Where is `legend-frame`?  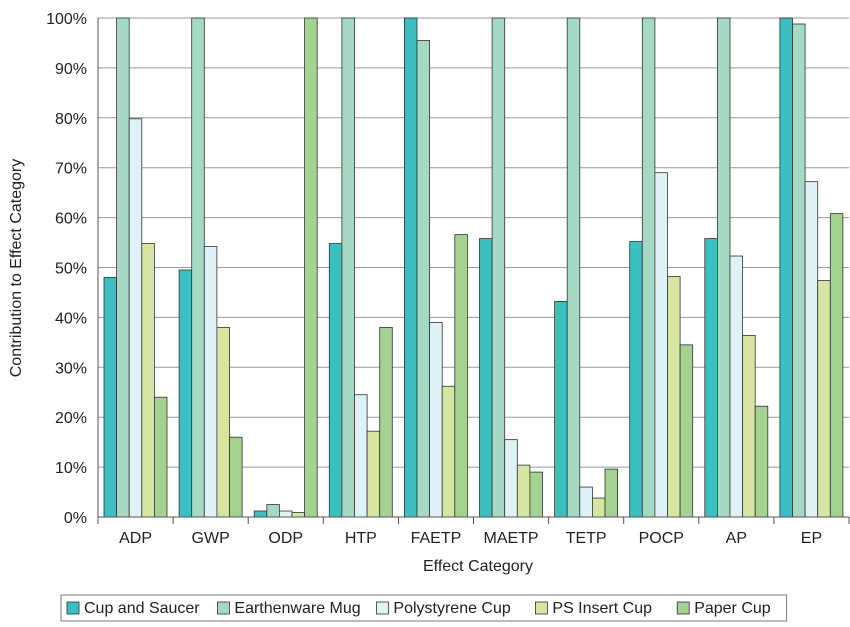
legend-frame is located at coordinates (424, 608).